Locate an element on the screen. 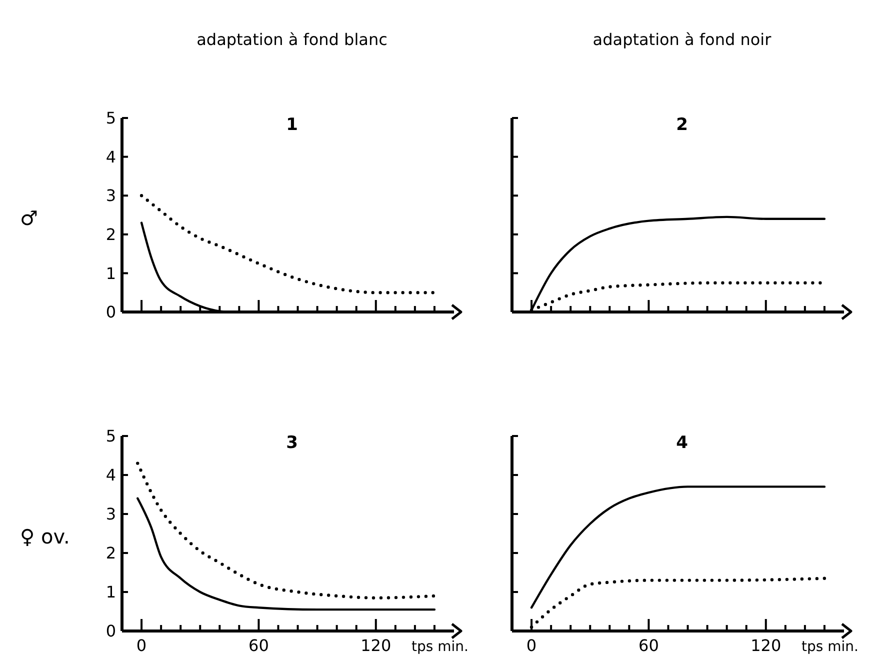 The height and width of the screenshot is (662, 887). chart-title: 1 is located at coordinates (292, 125).